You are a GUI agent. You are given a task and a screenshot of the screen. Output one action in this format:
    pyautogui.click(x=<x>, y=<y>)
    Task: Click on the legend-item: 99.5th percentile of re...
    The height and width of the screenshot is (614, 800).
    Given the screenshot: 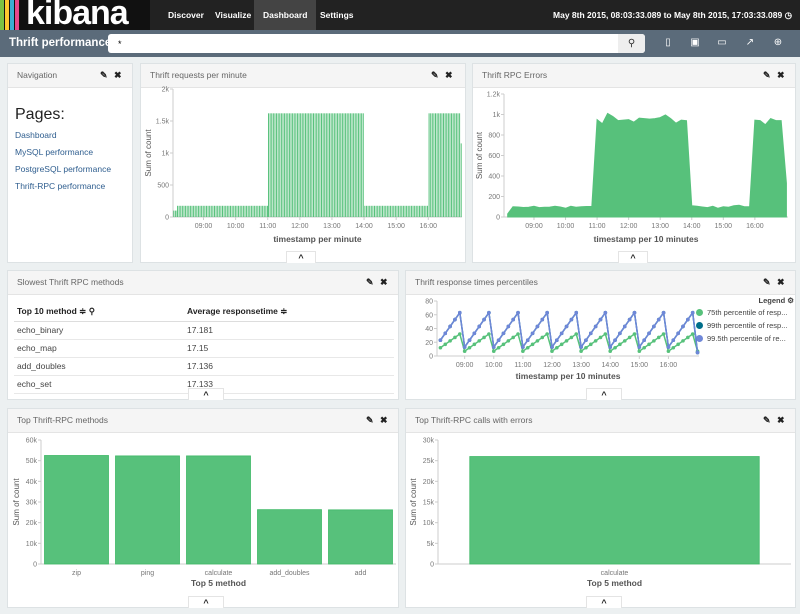 What is the action you would take?
    pyautogui.click(x=748, y=340)
    